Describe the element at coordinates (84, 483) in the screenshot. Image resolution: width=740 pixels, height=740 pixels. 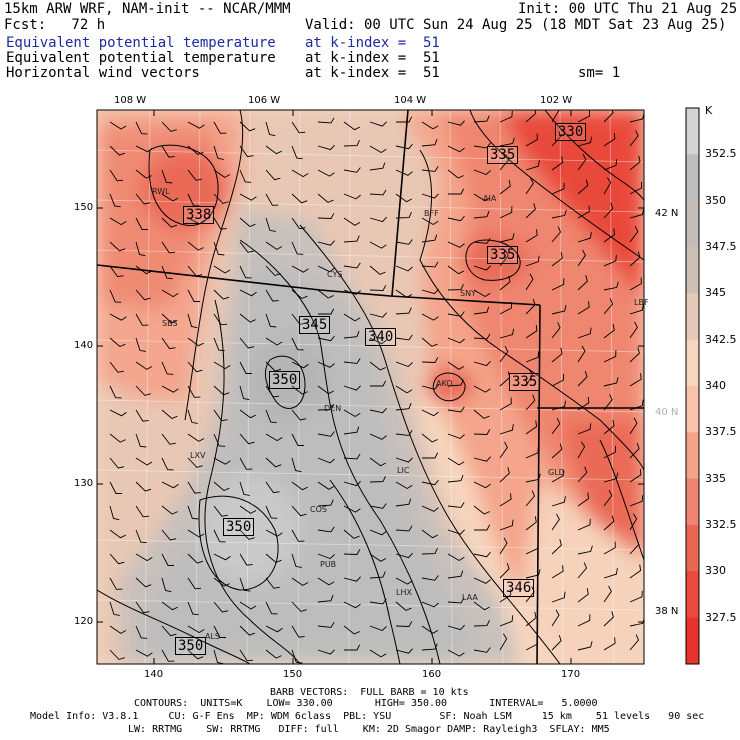
I see `y-tick-130: 130` at that location.